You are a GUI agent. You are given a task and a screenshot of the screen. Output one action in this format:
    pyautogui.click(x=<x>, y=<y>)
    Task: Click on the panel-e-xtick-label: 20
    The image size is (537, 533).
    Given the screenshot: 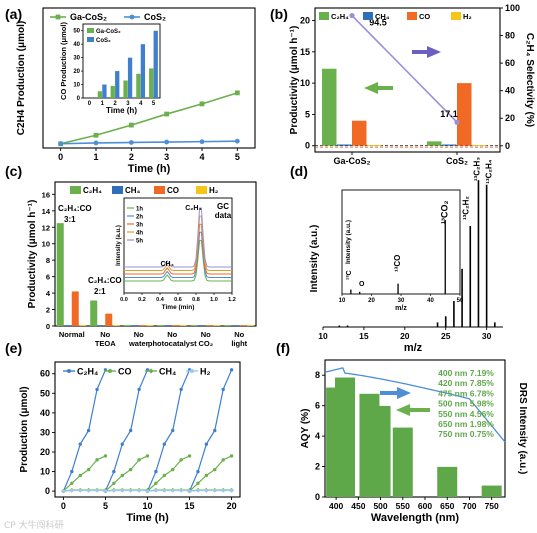 What is the action you would take?
    pyautogui.click(x=232, y=506)
    